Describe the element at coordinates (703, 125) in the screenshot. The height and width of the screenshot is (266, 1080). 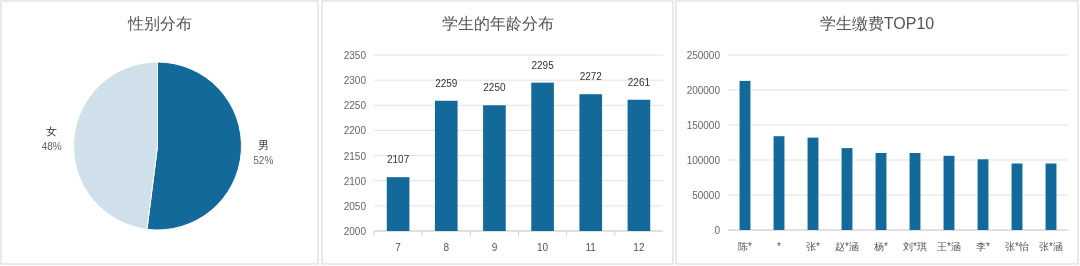
I see `y-tick-label: 150000` at that location.